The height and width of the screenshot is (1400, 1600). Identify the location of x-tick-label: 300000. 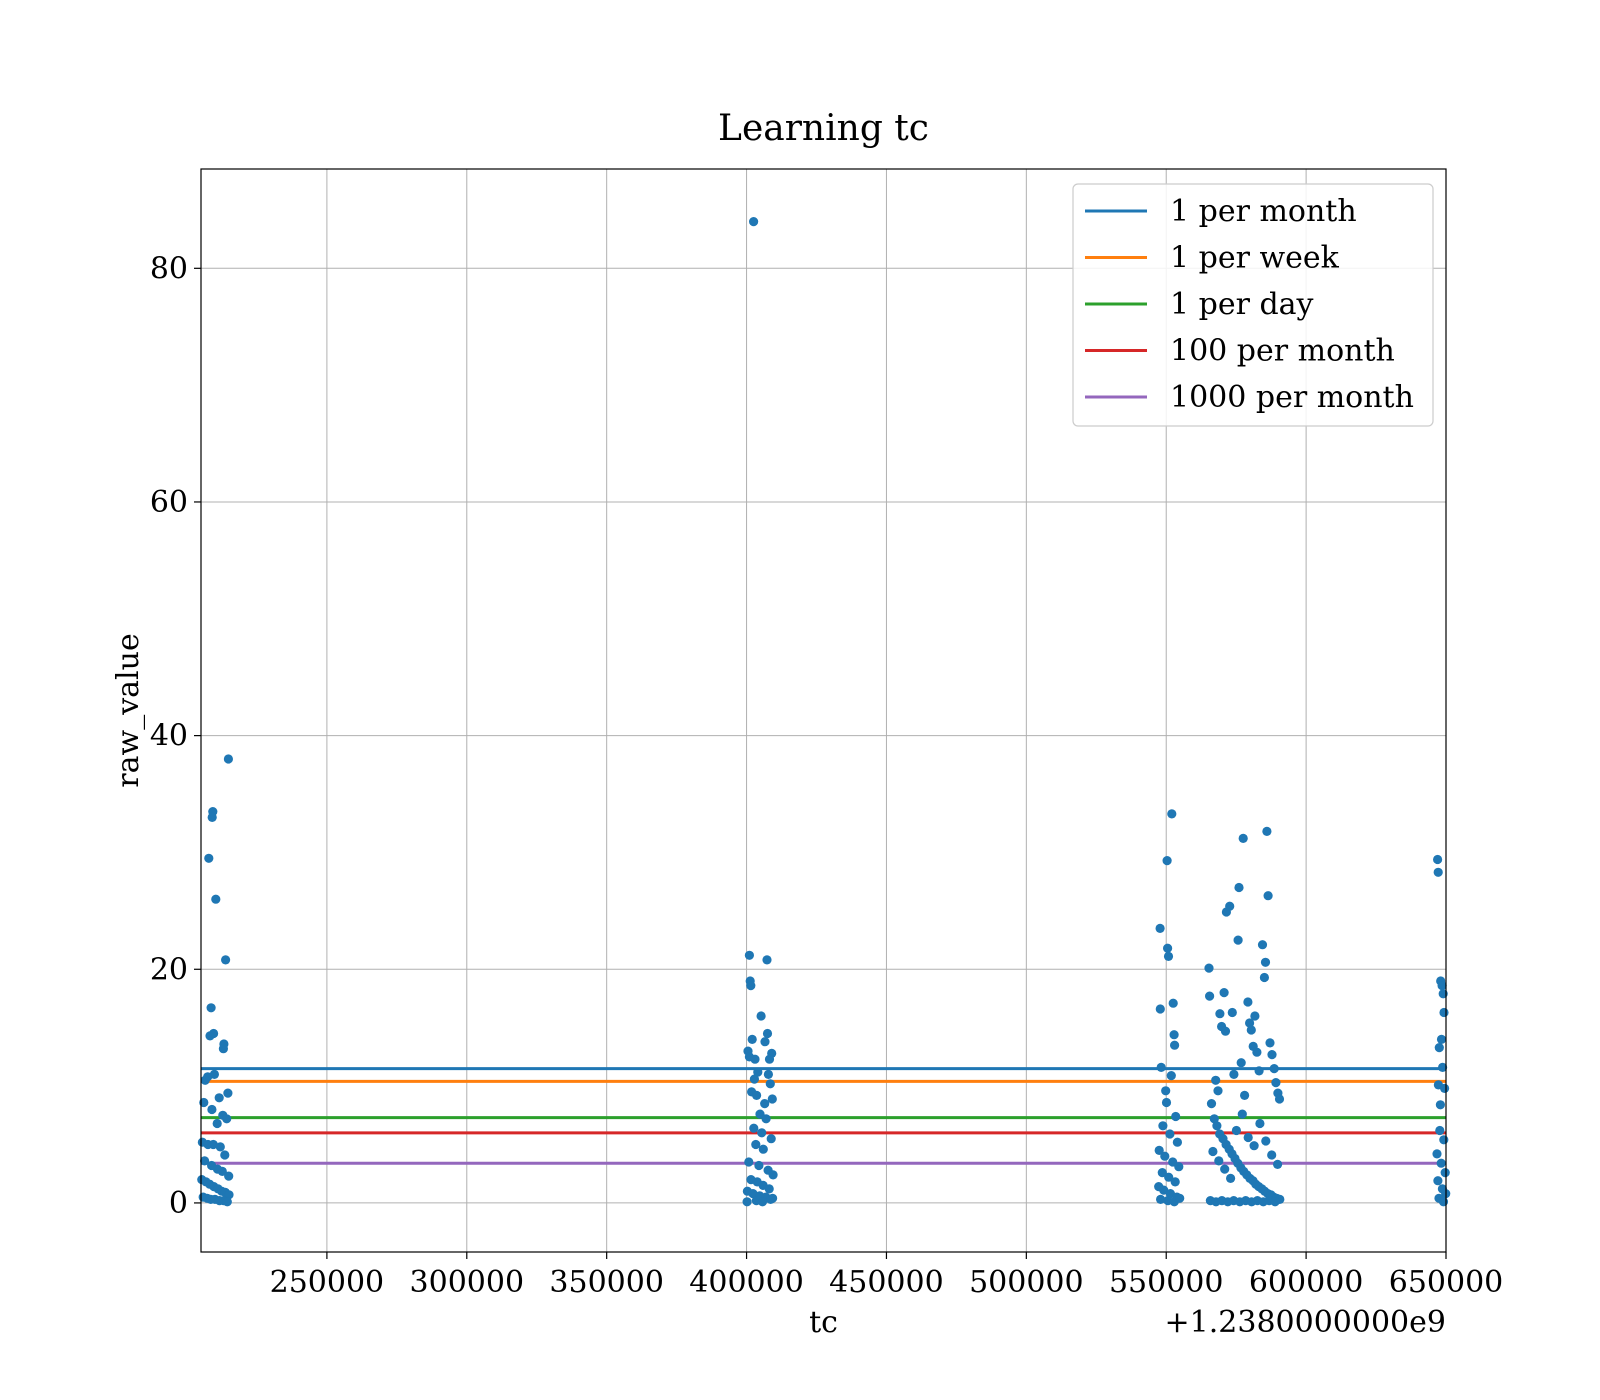
(467, 1282).